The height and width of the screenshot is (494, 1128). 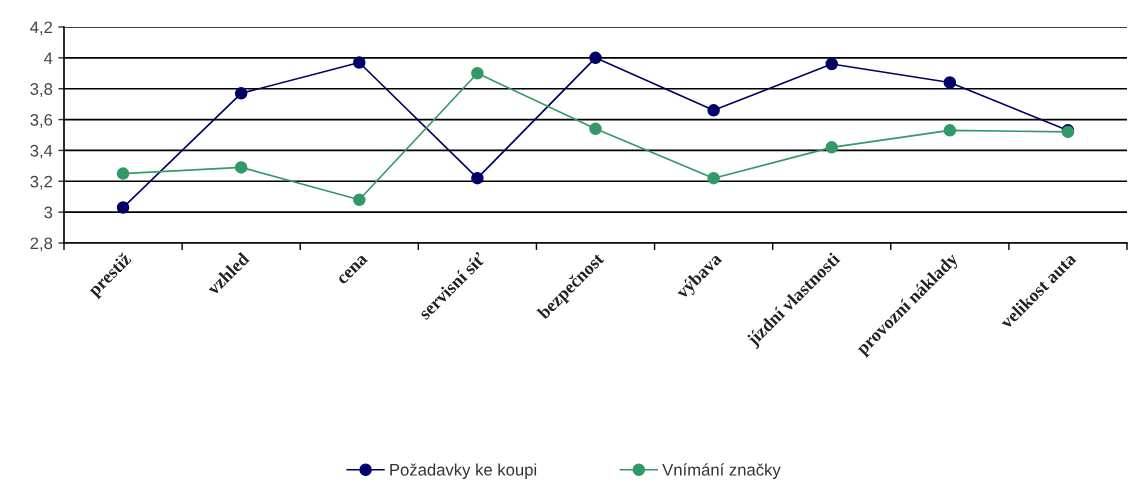 What do you see at coordinates (41, 182) in the screenshot?
I see `y-tick-label: 3,2` at bounding box center [41, 182].